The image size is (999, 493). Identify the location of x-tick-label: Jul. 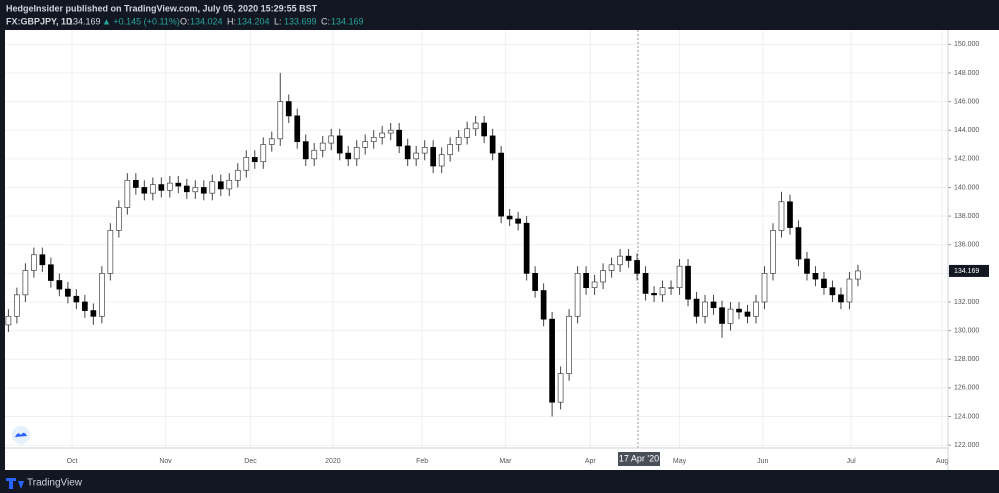
(851, 461).